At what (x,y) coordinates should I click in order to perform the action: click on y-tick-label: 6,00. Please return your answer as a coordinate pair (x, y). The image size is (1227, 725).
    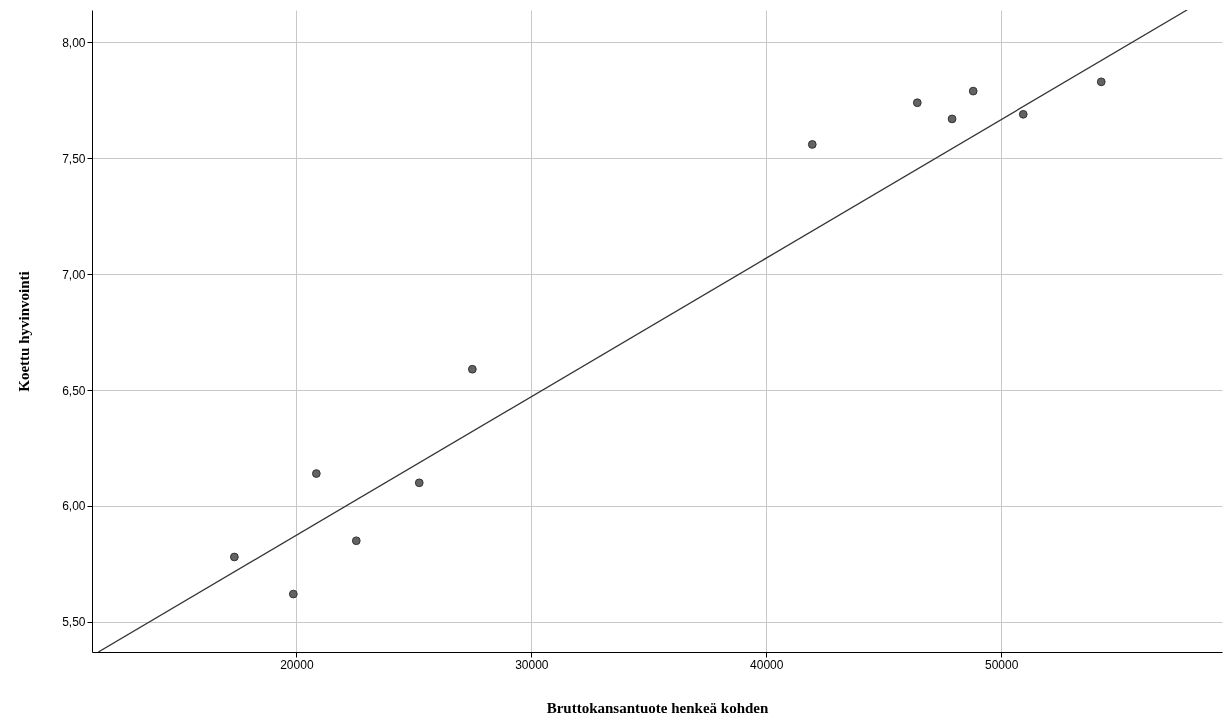
    Looking at the image, I should click on (74, 506).